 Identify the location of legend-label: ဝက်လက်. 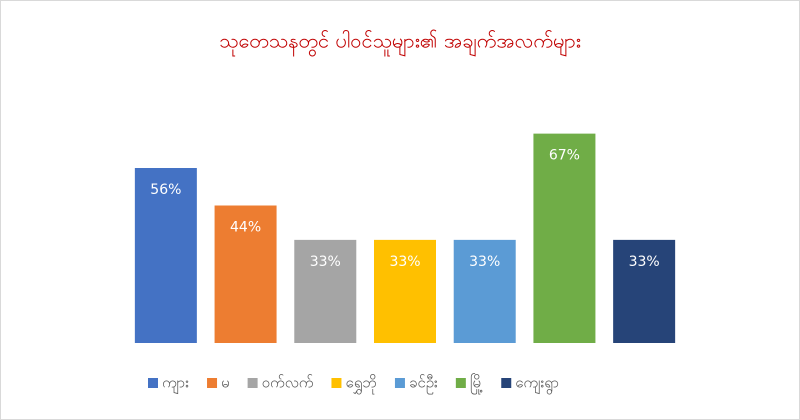
(288, 383).